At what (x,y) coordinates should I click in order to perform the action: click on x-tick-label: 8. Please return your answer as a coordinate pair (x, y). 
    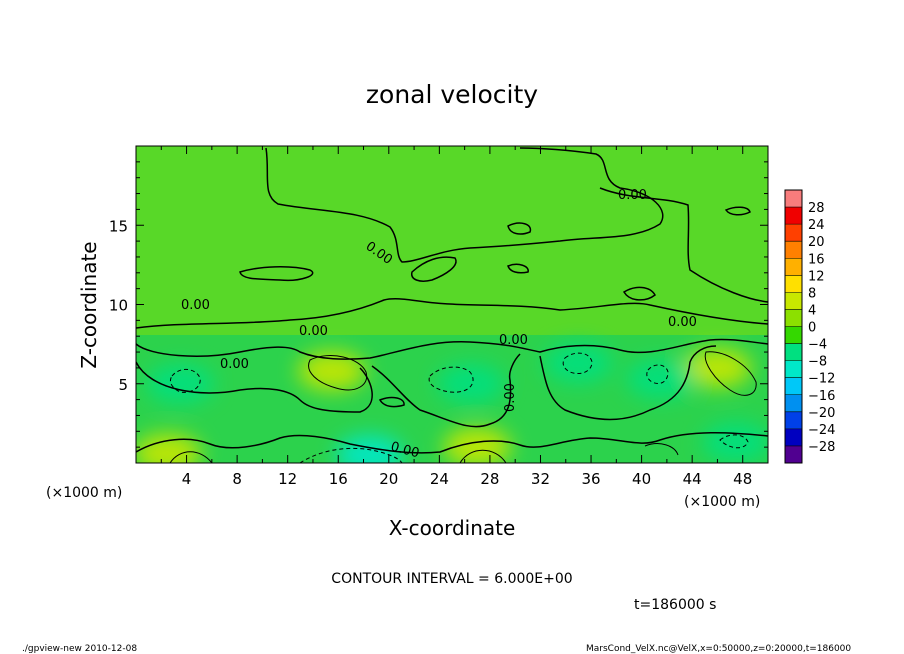
    Looking at the image, I should click on (237, 479).